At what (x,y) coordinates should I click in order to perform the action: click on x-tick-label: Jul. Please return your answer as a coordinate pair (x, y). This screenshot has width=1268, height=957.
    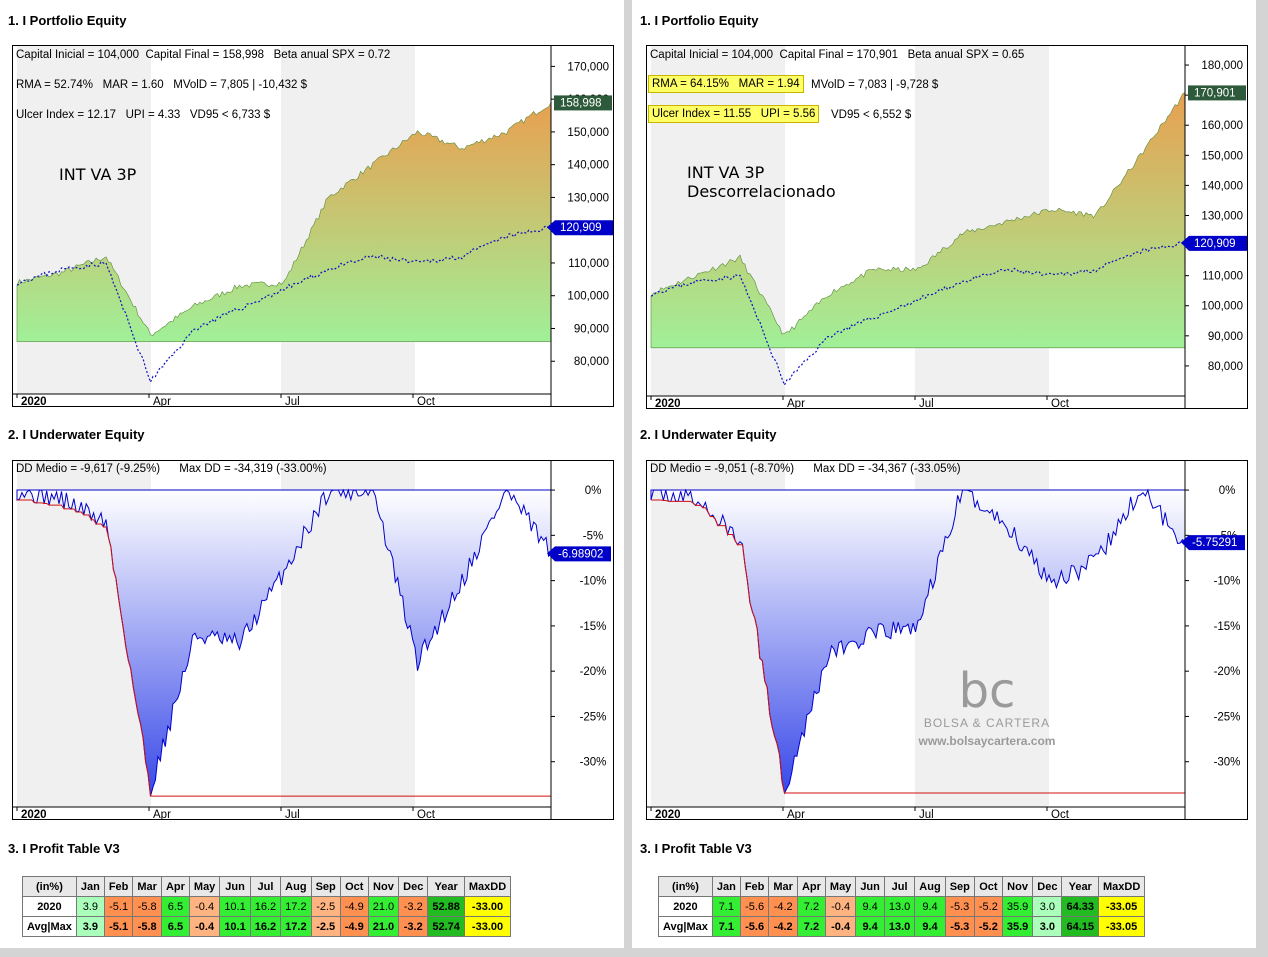
    Looking at the image, I should click on (926, 814).